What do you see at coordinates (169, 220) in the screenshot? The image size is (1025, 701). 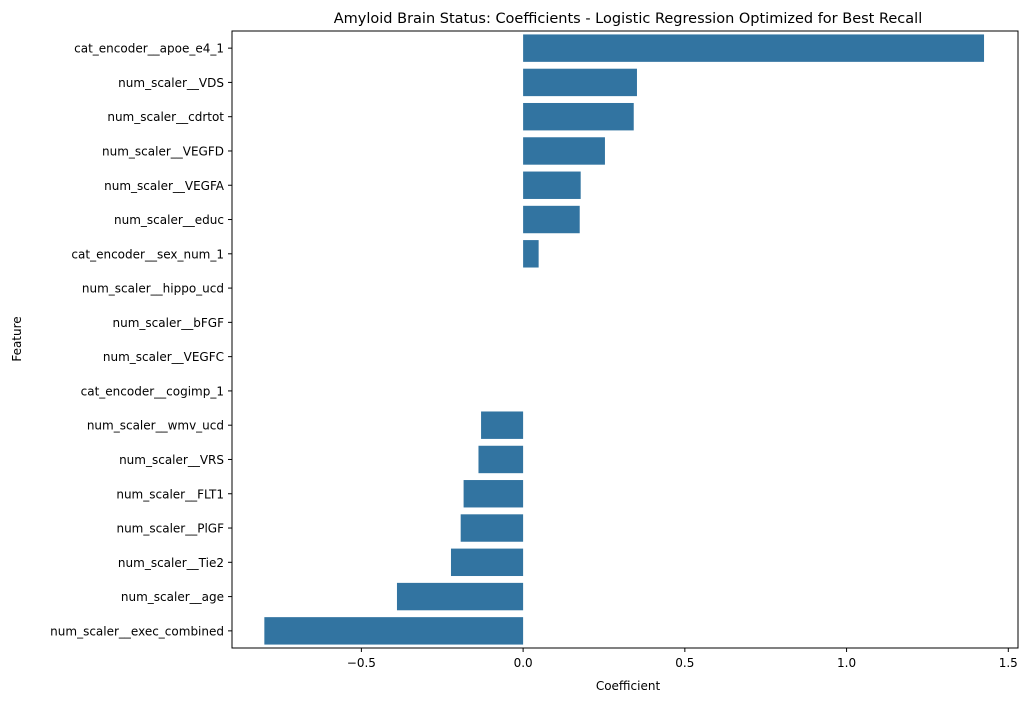 I see `y-tick-label: num_scaler__educ` at bounding box center [169, 220].